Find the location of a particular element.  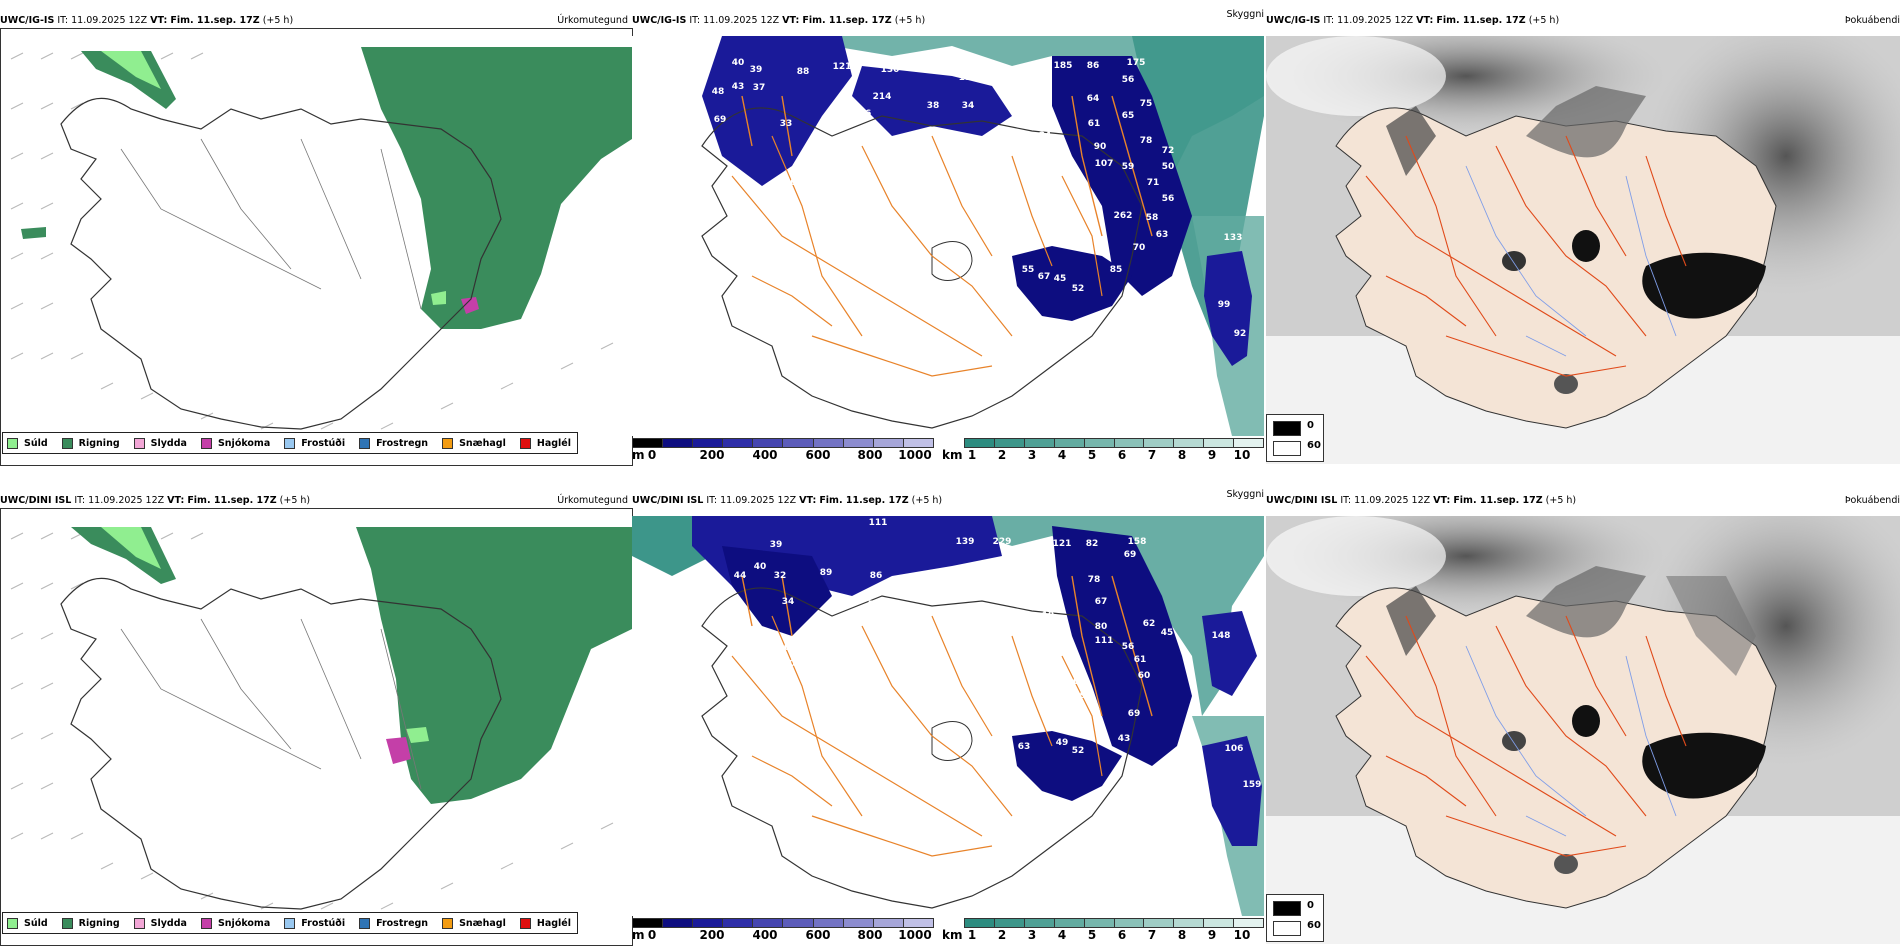

legend-item: Súld is located at coordinates (27, 443).